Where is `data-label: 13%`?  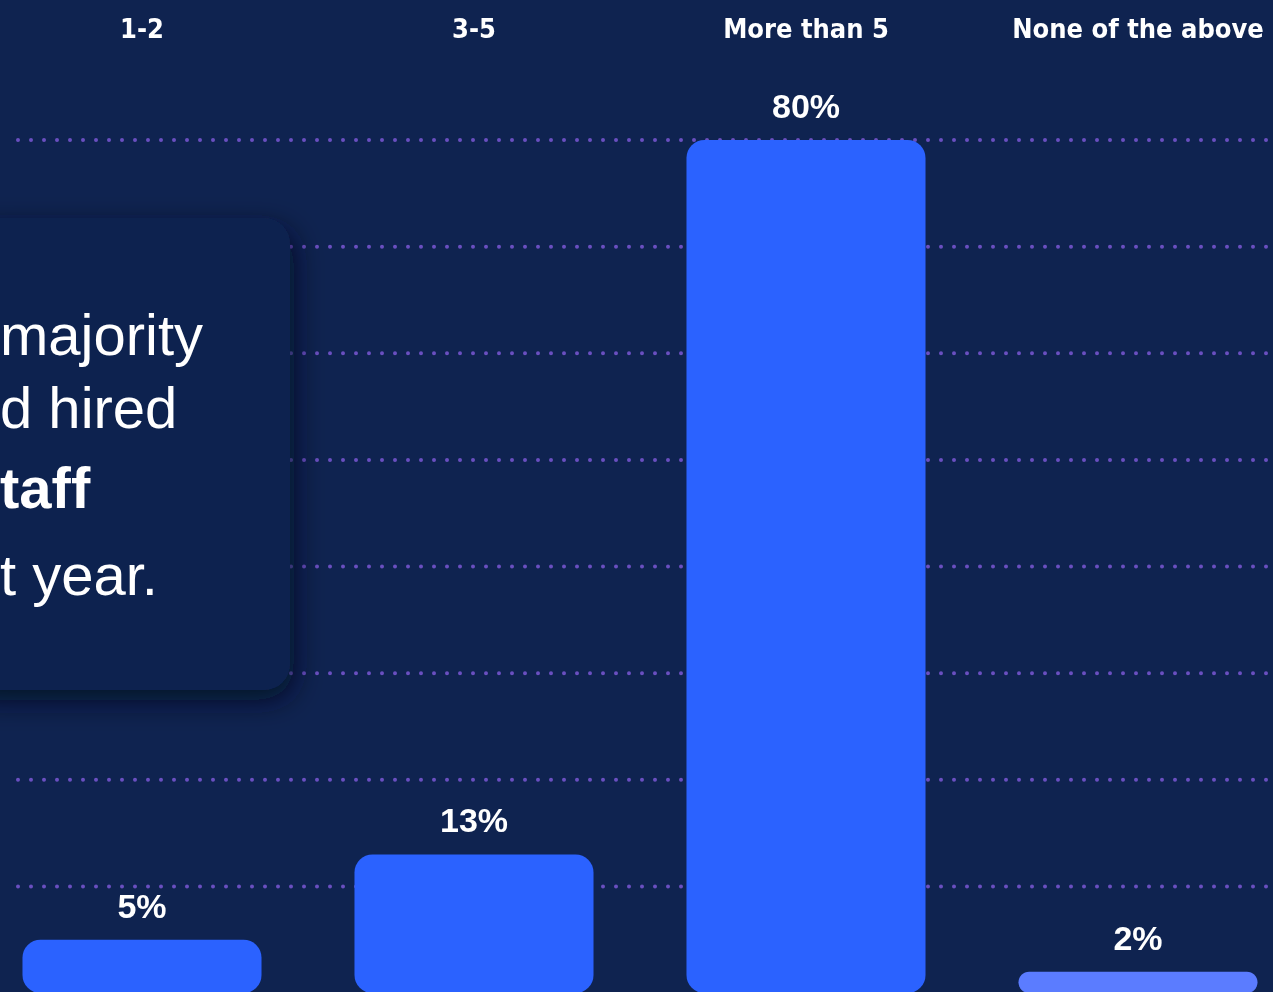
data-label: 13% is located at coordinates (474, 820).